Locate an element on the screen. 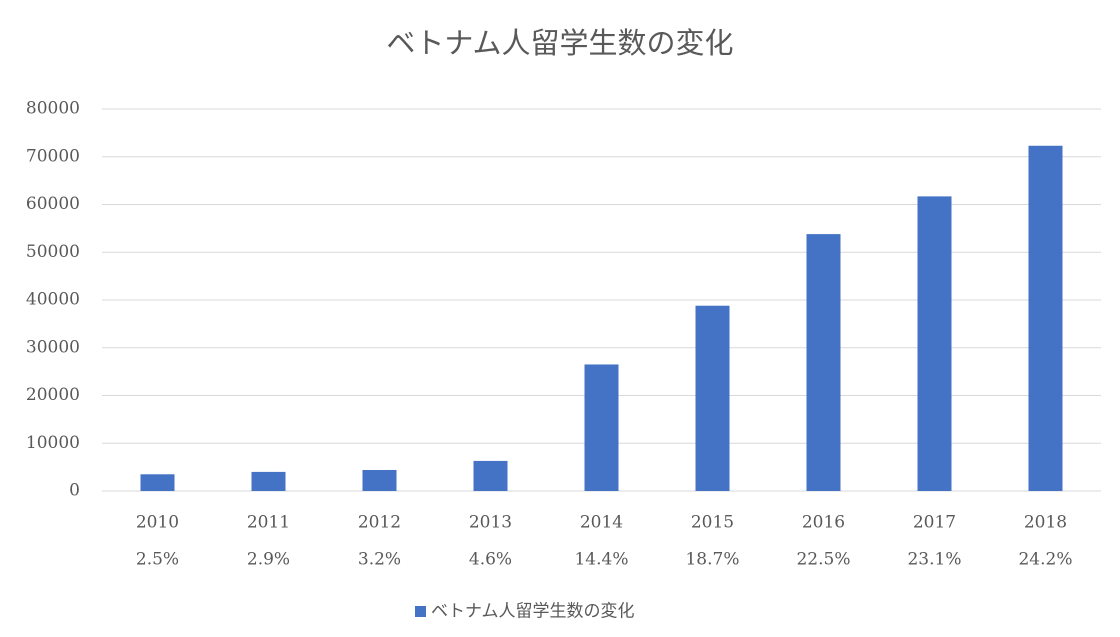 This screenshot has width=1120, height=637. y-tick-label: 30000 is located at coordinates (53, 347).